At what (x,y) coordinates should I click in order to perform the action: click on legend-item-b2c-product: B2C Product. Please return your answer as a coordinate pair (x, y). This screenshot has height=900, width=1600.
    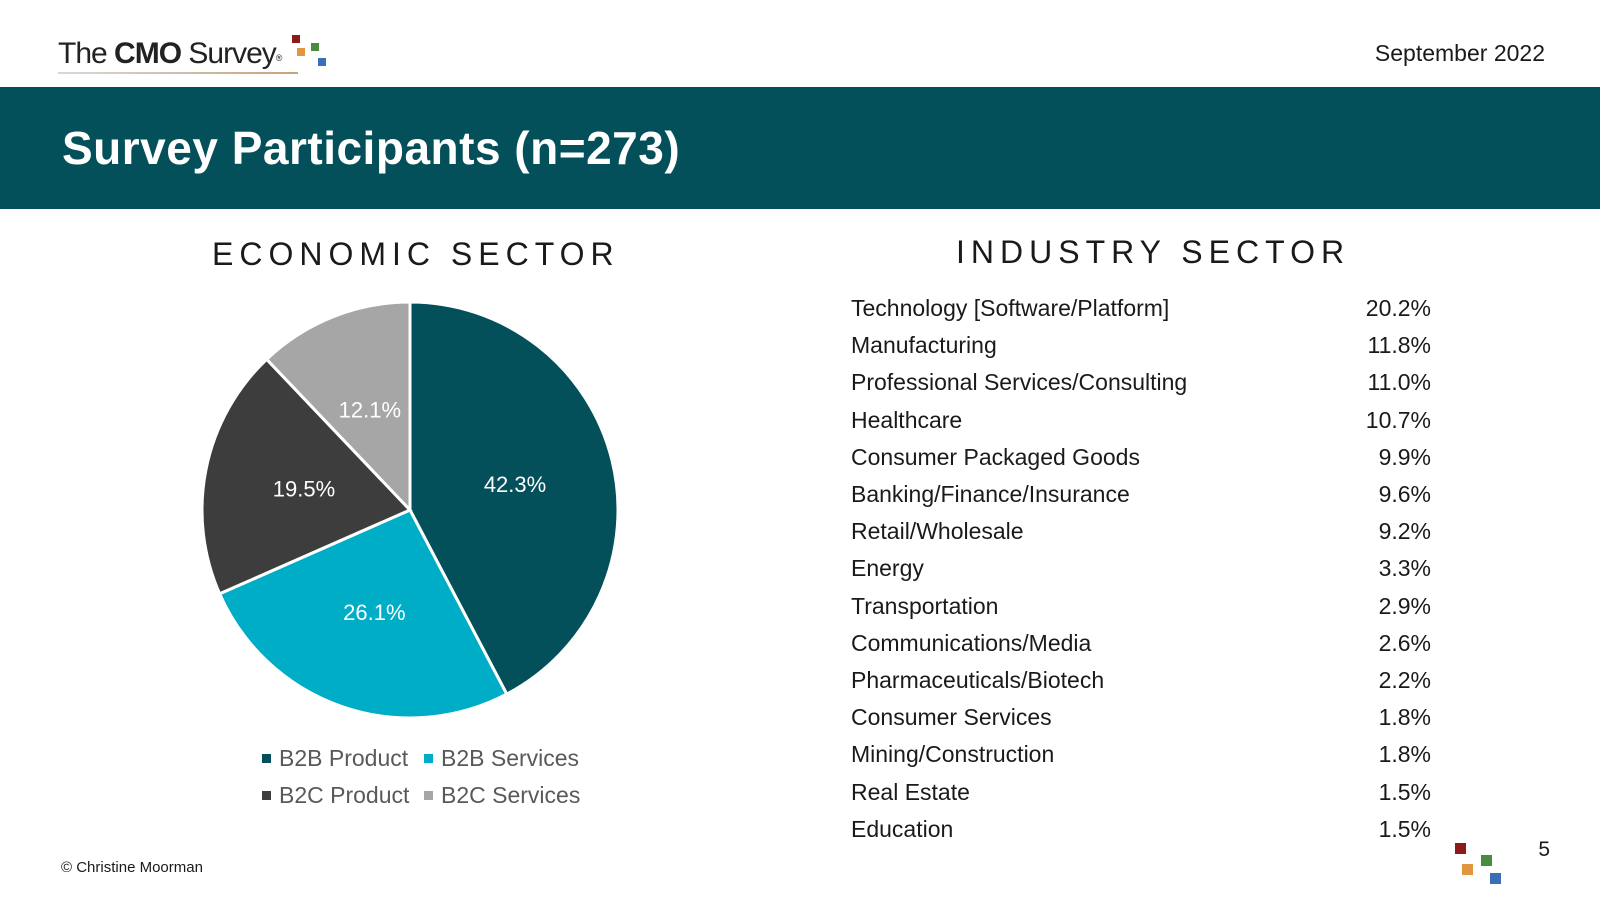
    Looking at the image, I should click on (335, 795).